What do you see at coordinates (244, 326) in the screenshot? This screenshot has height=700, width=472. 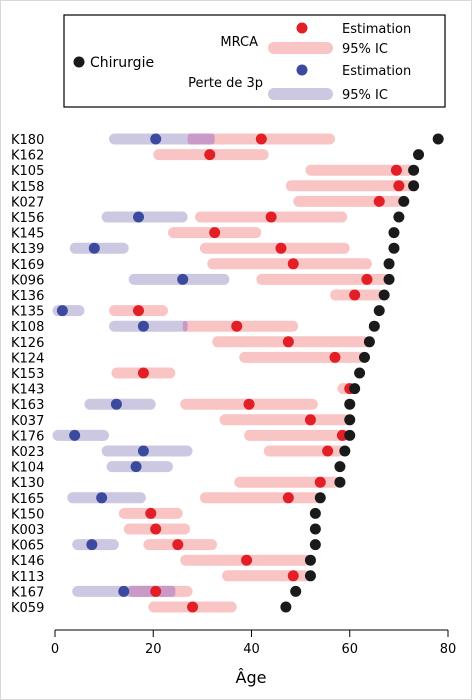 I see `row-k108` at bounding box center [244, 326].